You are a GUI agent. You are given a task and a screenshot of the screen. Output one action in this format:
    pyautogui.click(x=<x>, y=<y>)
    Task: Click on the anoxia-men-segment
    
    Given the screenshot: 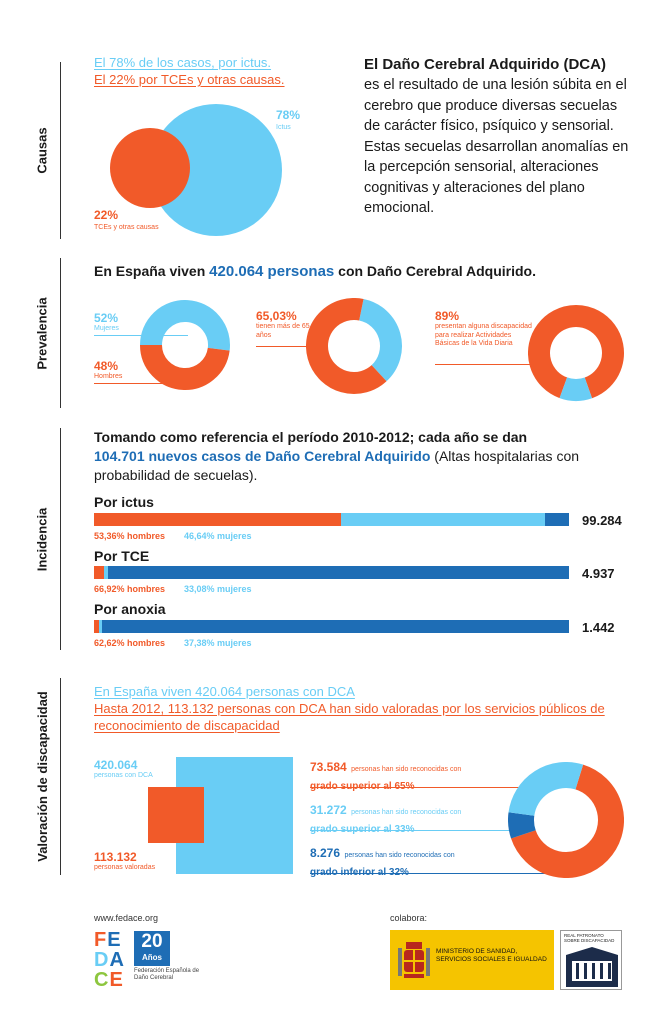 What is the action you would take?
    pyautogui.click(x=96, y=626)
    